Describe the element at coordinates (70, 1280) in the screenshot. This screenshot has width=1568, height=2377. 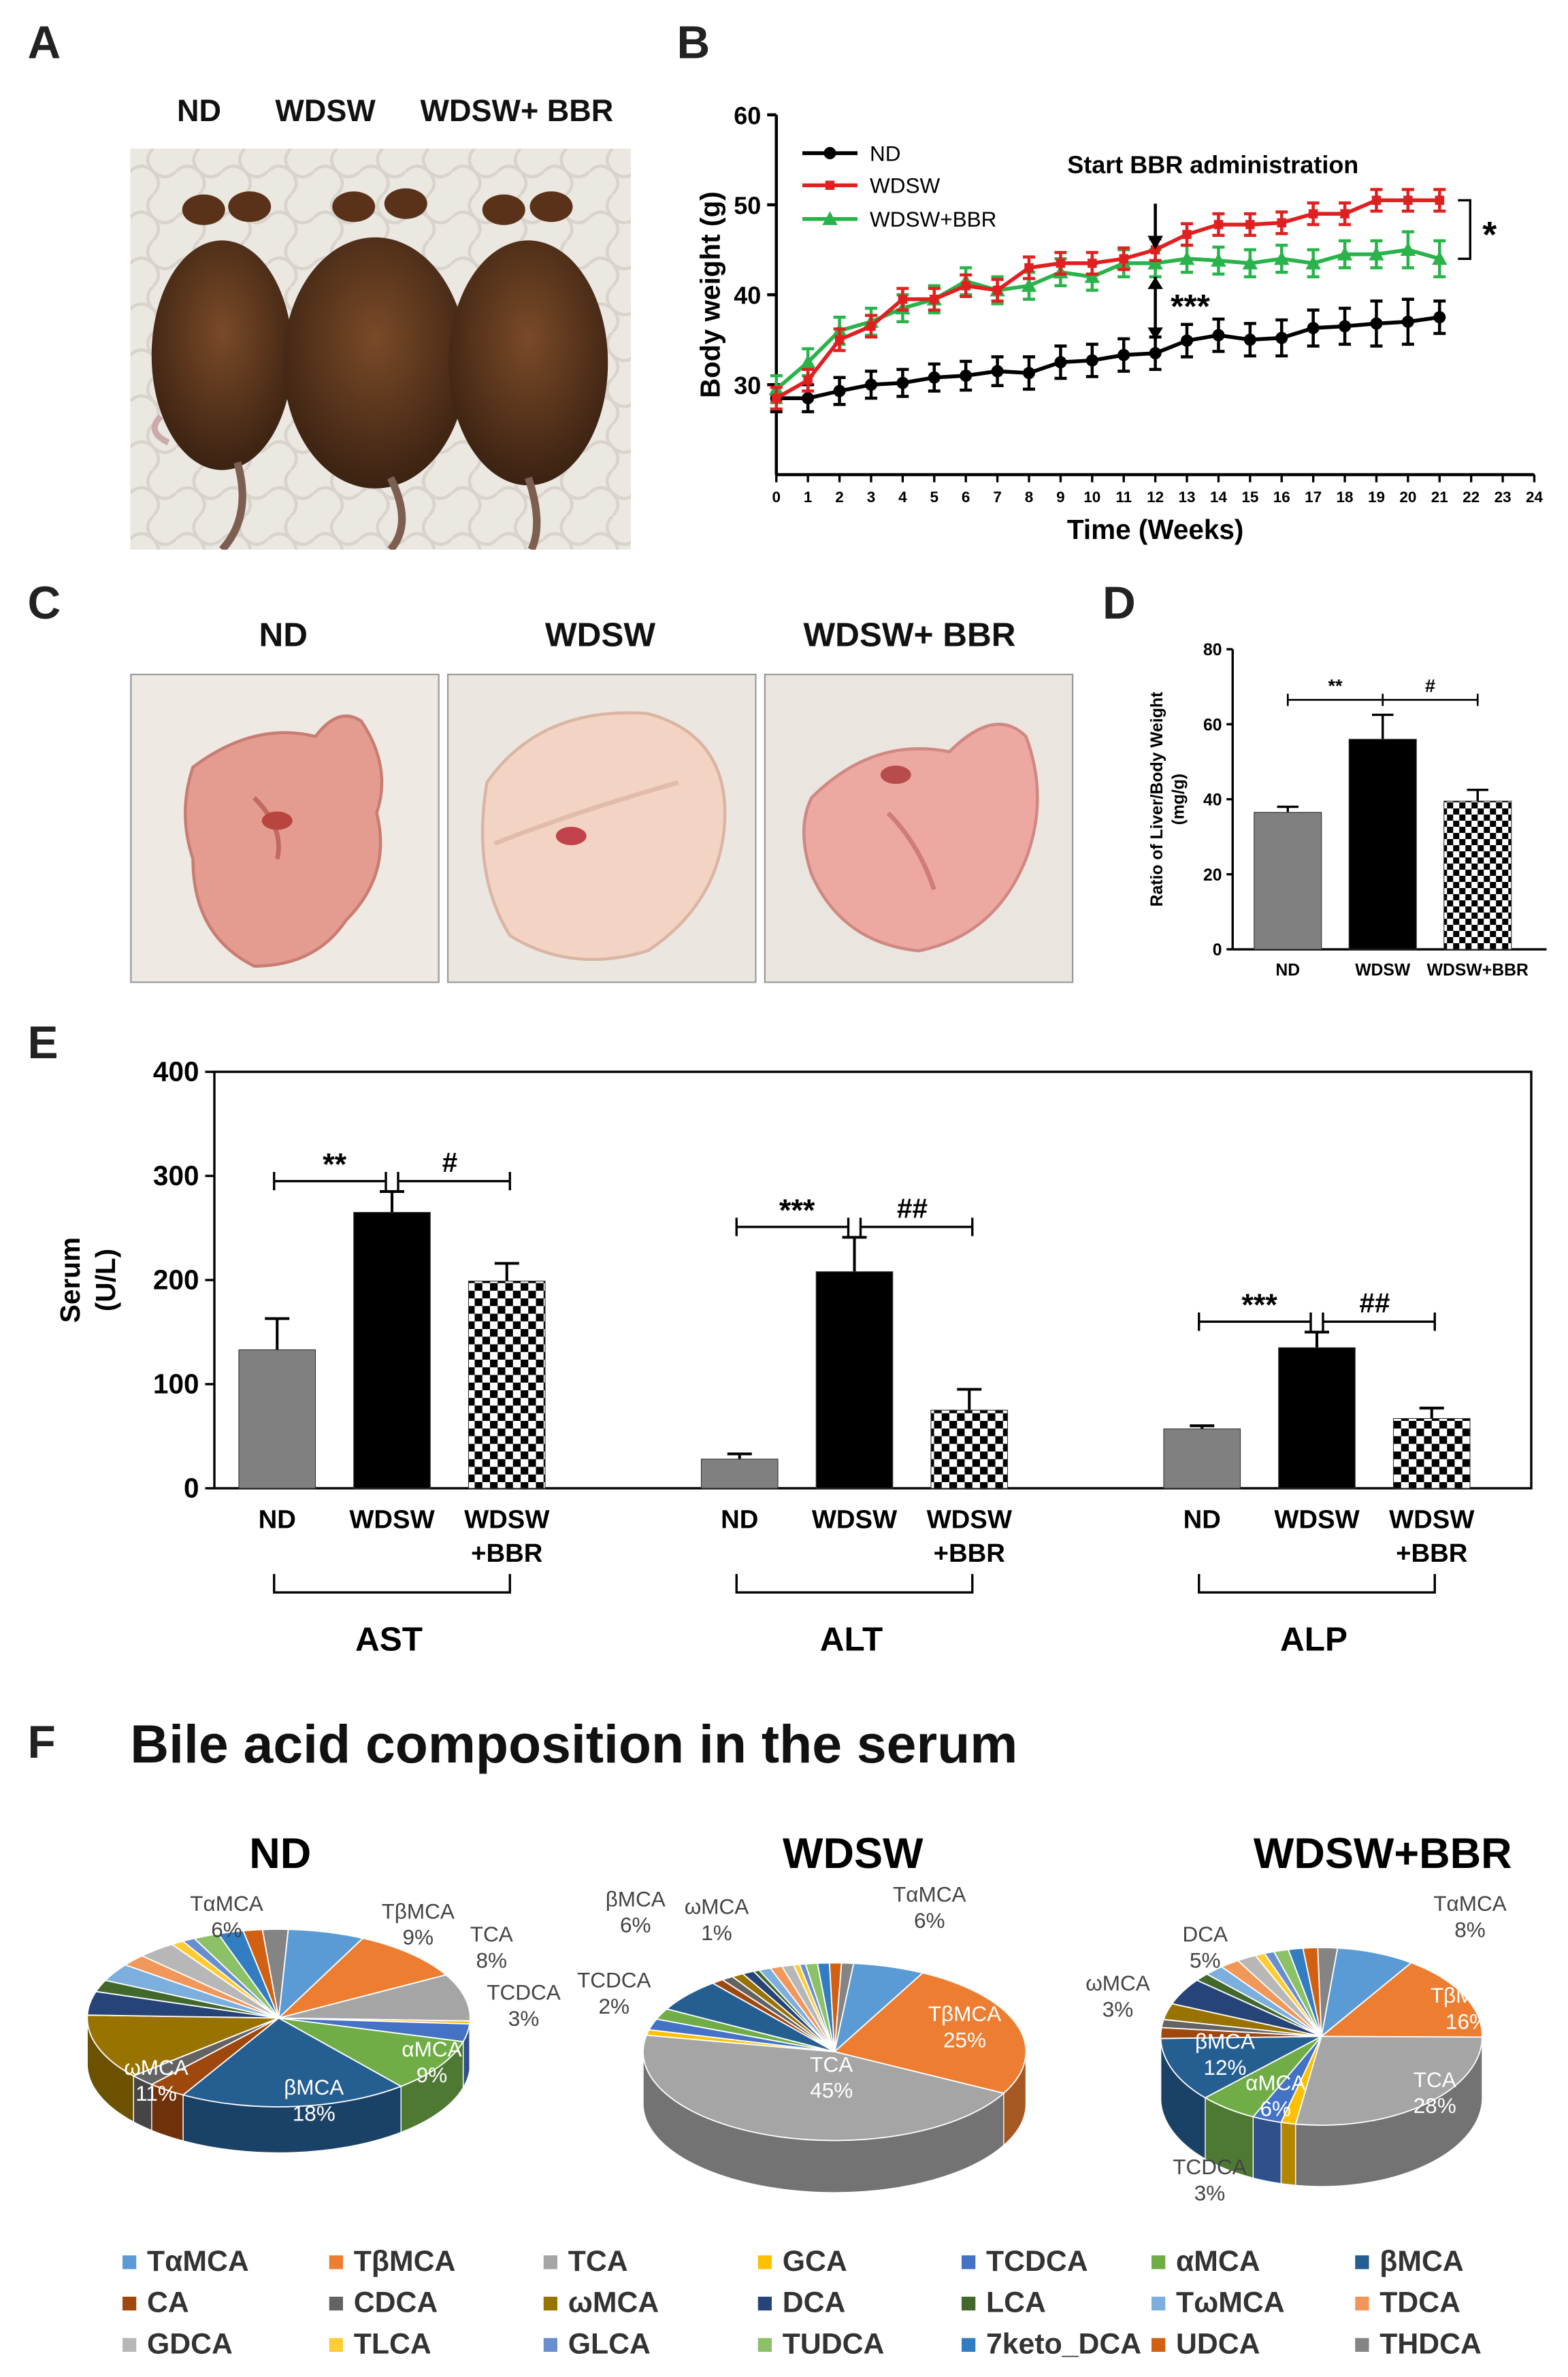
I see `y-axis-label-line1: Serum` at that location.